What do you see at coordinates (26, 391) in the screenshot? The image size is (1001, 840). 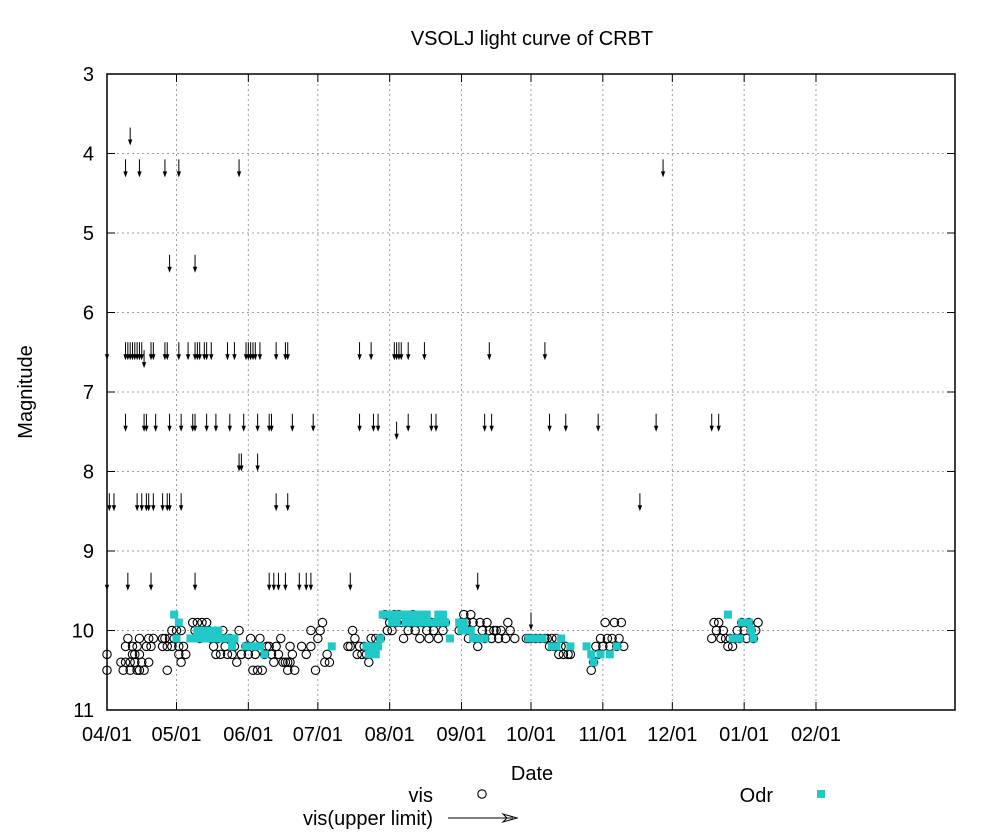 I see `y-axis-label: Magnitude` at bounding box center [26, 391].